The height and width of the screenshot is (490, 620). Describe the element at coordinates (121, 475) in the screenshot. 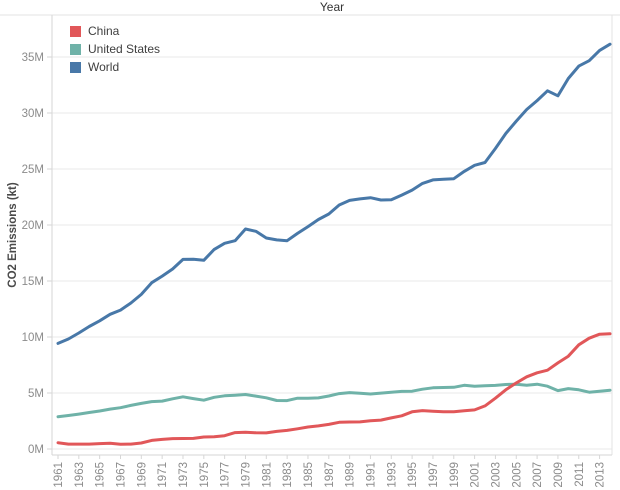

I see `x-tick-label-1967: 1967` at that location.